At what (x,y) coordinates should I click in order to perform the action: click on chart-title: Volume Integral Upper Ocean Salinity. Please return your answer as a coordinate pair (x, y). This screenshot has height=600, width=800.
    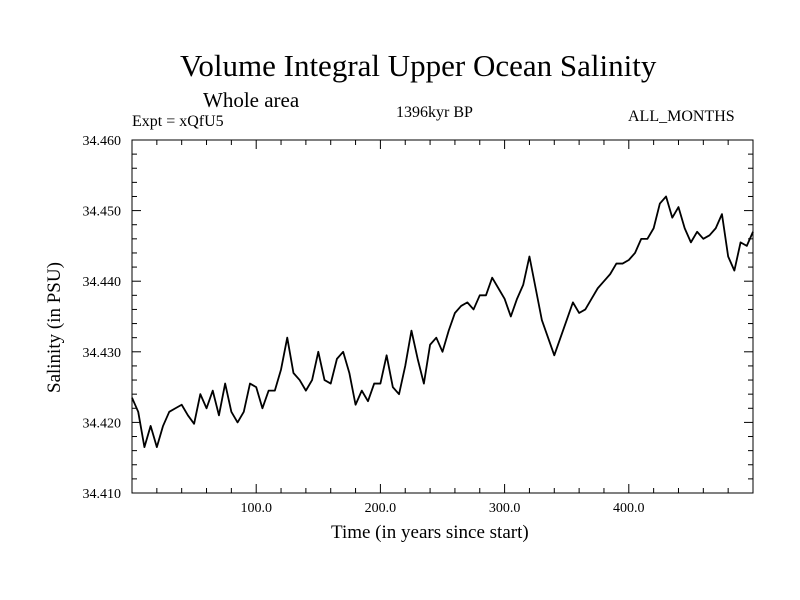
    Looking at the image, I should click on (418, 65).